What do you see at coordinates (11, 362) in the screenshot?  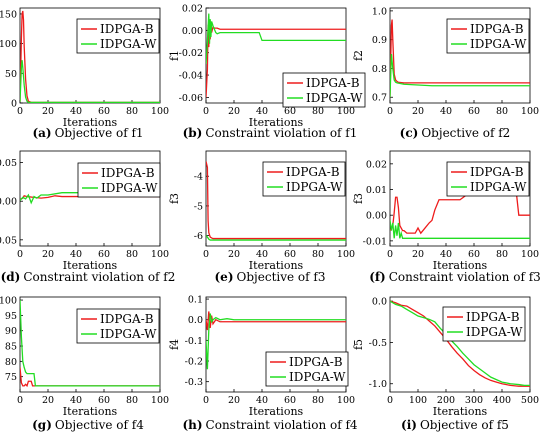 I see `y-tick-label: 80` at bounding box center [11, 362].